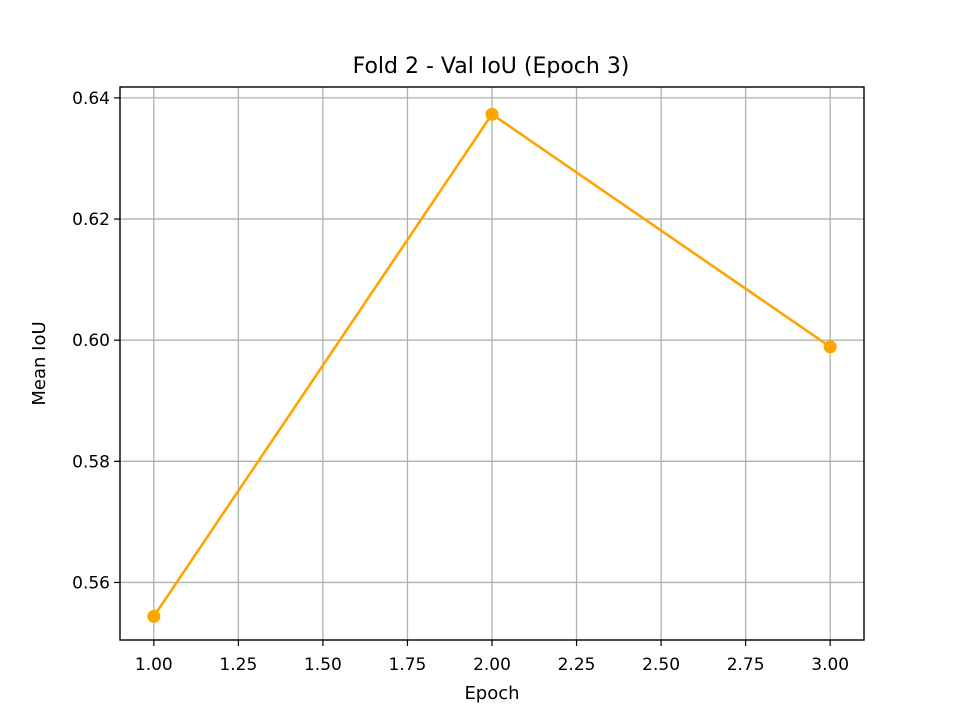  I want to click on x-tick-label: 1.50, so click(323, 665).